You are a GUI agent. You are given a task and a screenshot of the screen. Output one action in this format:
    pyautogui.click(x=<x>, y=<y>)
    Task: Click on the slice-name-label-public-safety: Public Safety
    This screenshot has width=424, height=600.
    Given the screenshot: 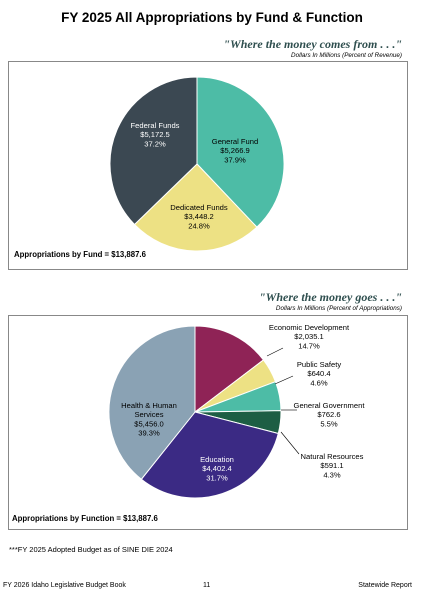 What is the action you would take?
    pyautogui.click(x=319, y=364)
    